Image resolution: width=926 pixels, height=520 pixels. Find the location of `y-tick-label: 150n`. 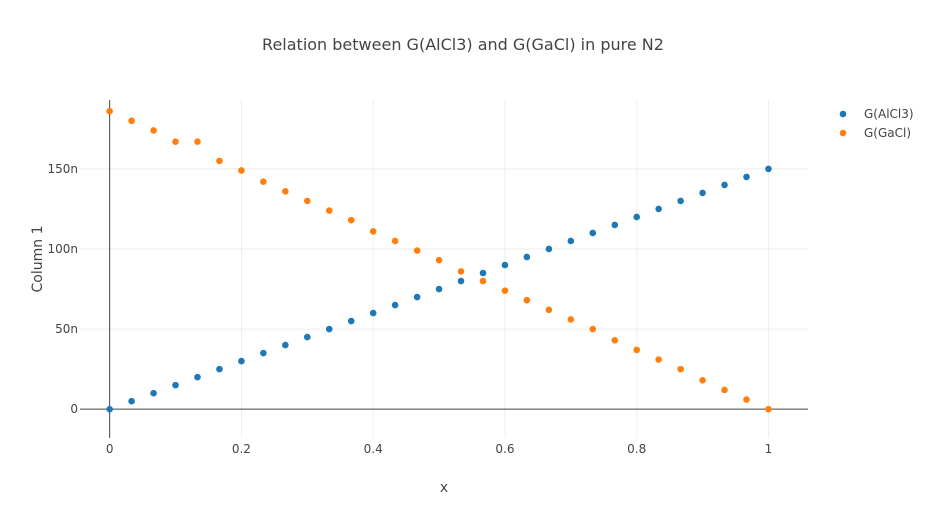

y-tick-label: 150n is located at coordinates (62, 169).